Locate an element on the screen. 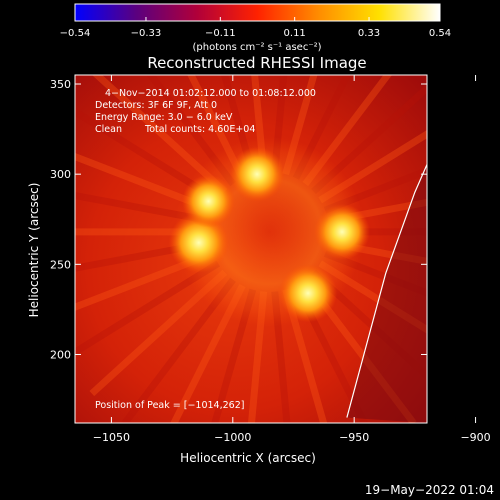  colorbar-tick-label: −0.54 is located at coordinates (75, 33).